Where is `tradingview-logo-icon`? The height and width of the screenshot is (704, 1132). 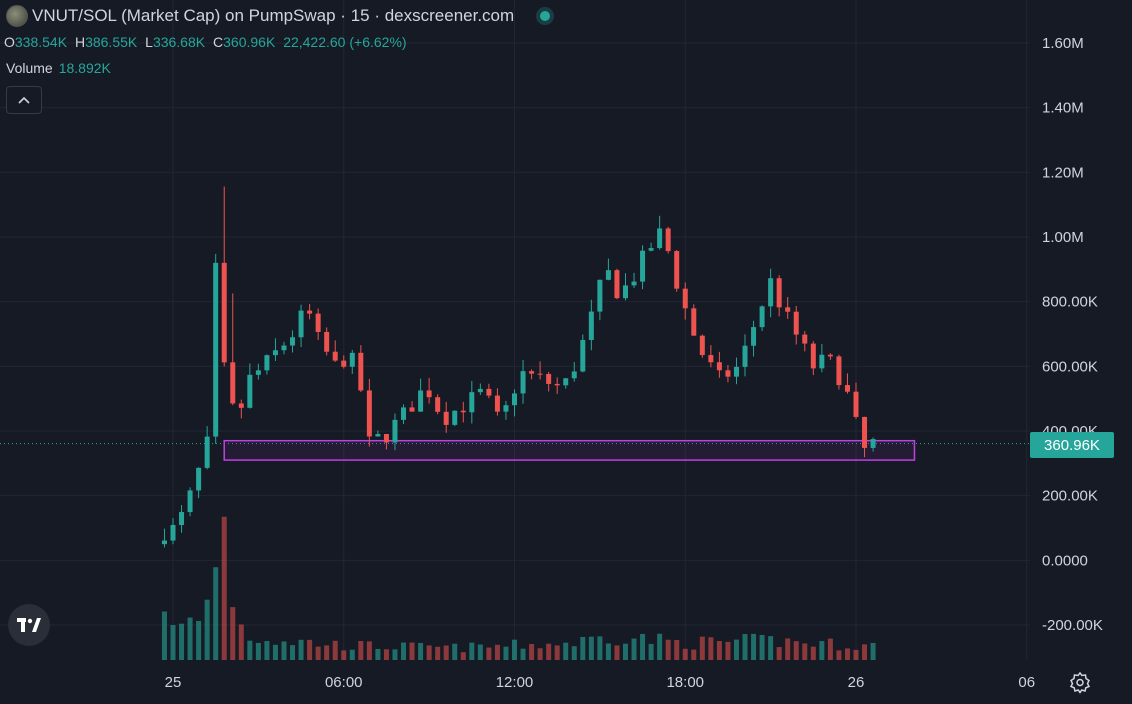 tradingview-logo-icon is located at coordinates (29, 625).